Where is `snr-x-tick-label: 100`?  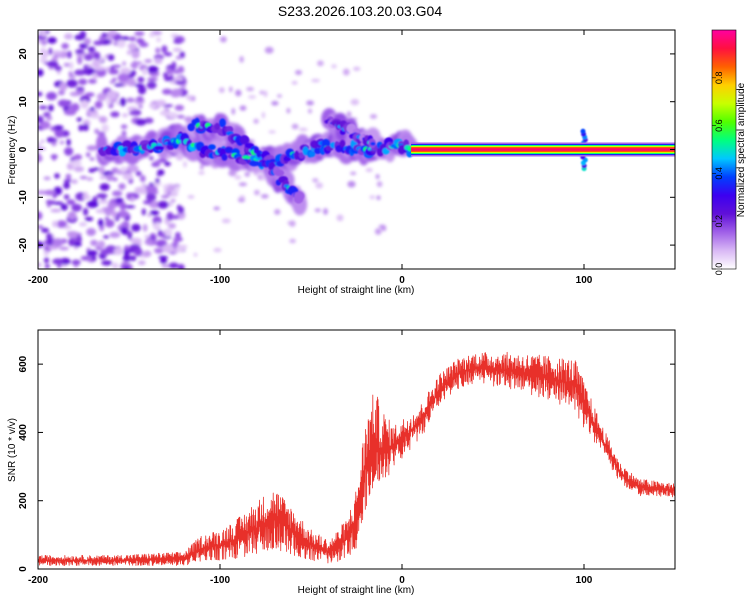
snr-x-tick-label: 100 is located at coordinates (584, 580).